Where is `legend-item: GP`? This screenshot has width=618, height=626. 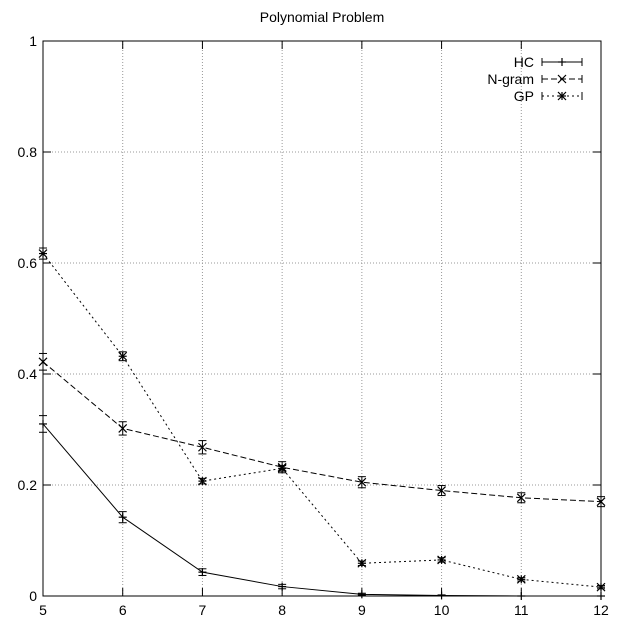 legend-item: GP is located at coordinates (548, 96).